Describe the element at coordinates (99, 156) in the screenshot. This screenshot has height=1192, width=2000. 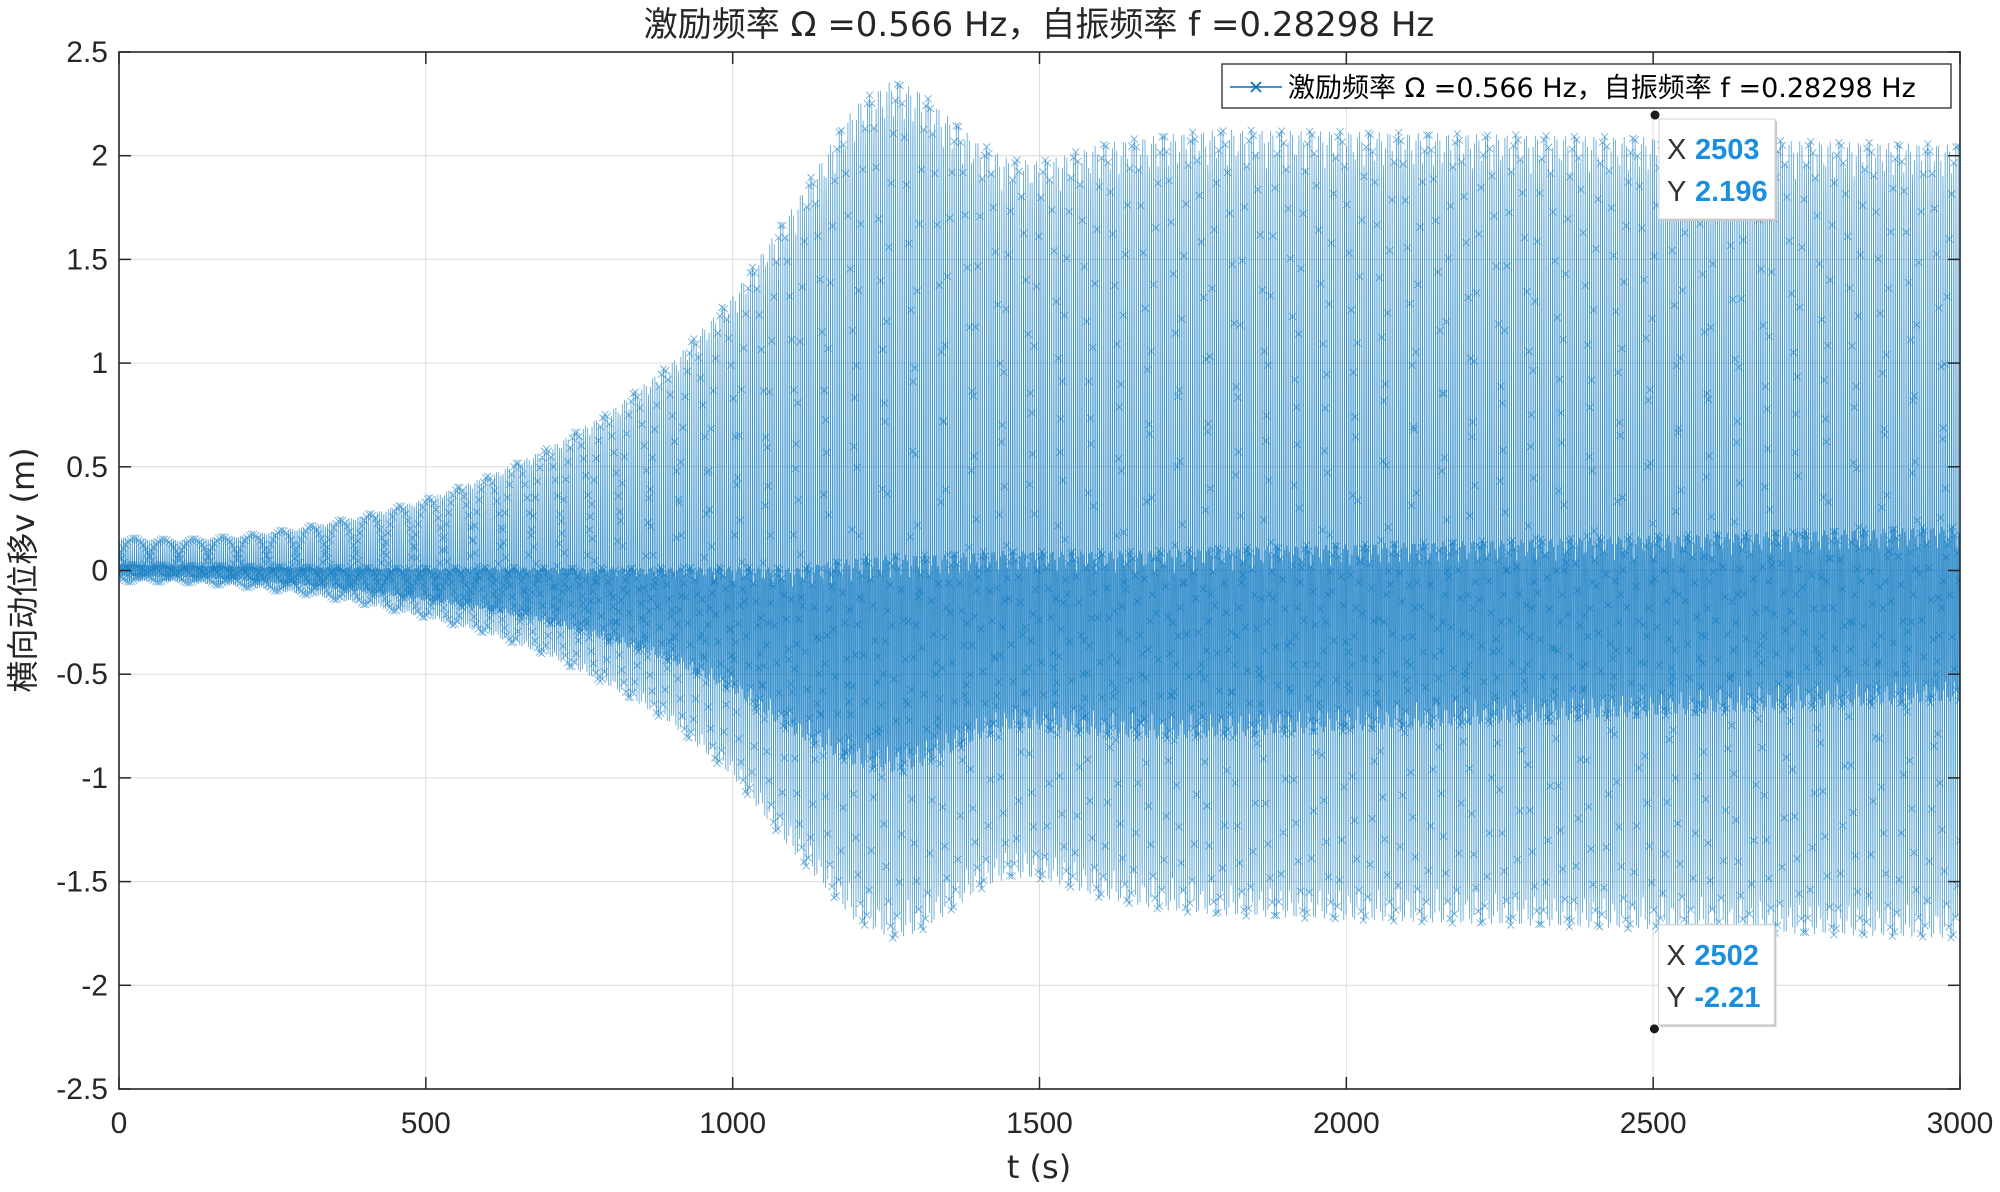
I see `y-tick-label: 2` at that location.